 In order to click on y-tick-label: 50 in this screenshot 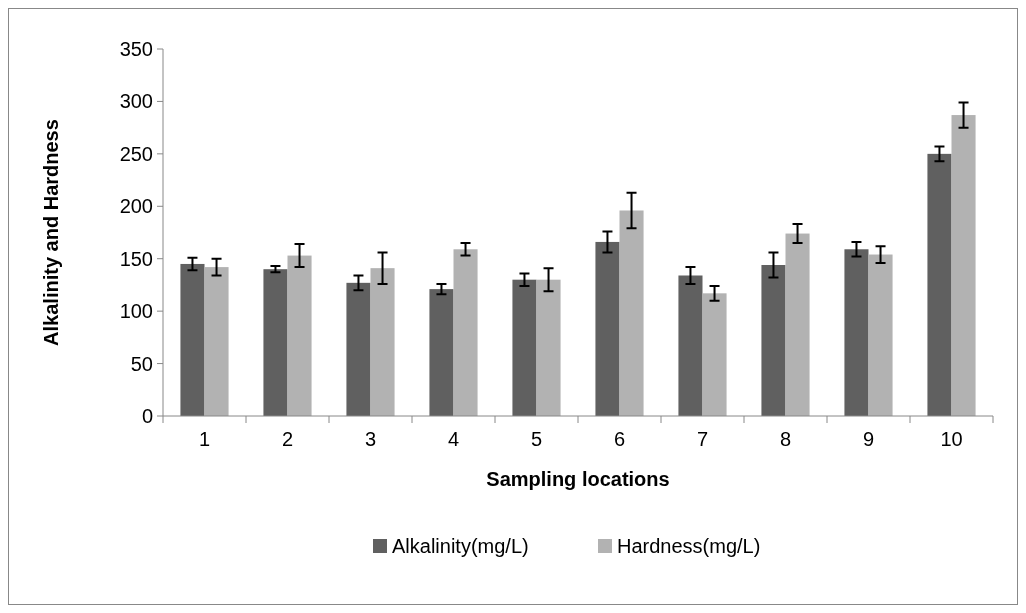, I will do `click(141, 363)`.